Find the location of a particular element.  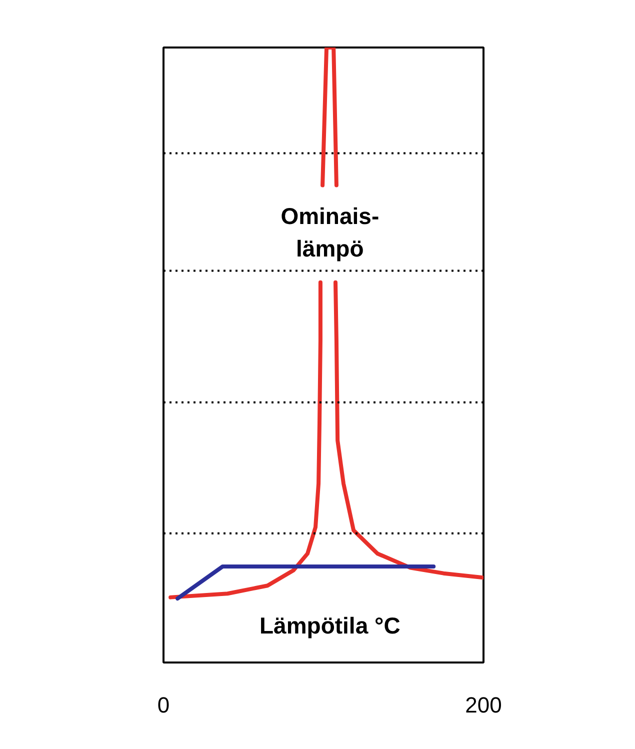

x-axis-title: Lämpötila °C is located at coordinates (329, 625).